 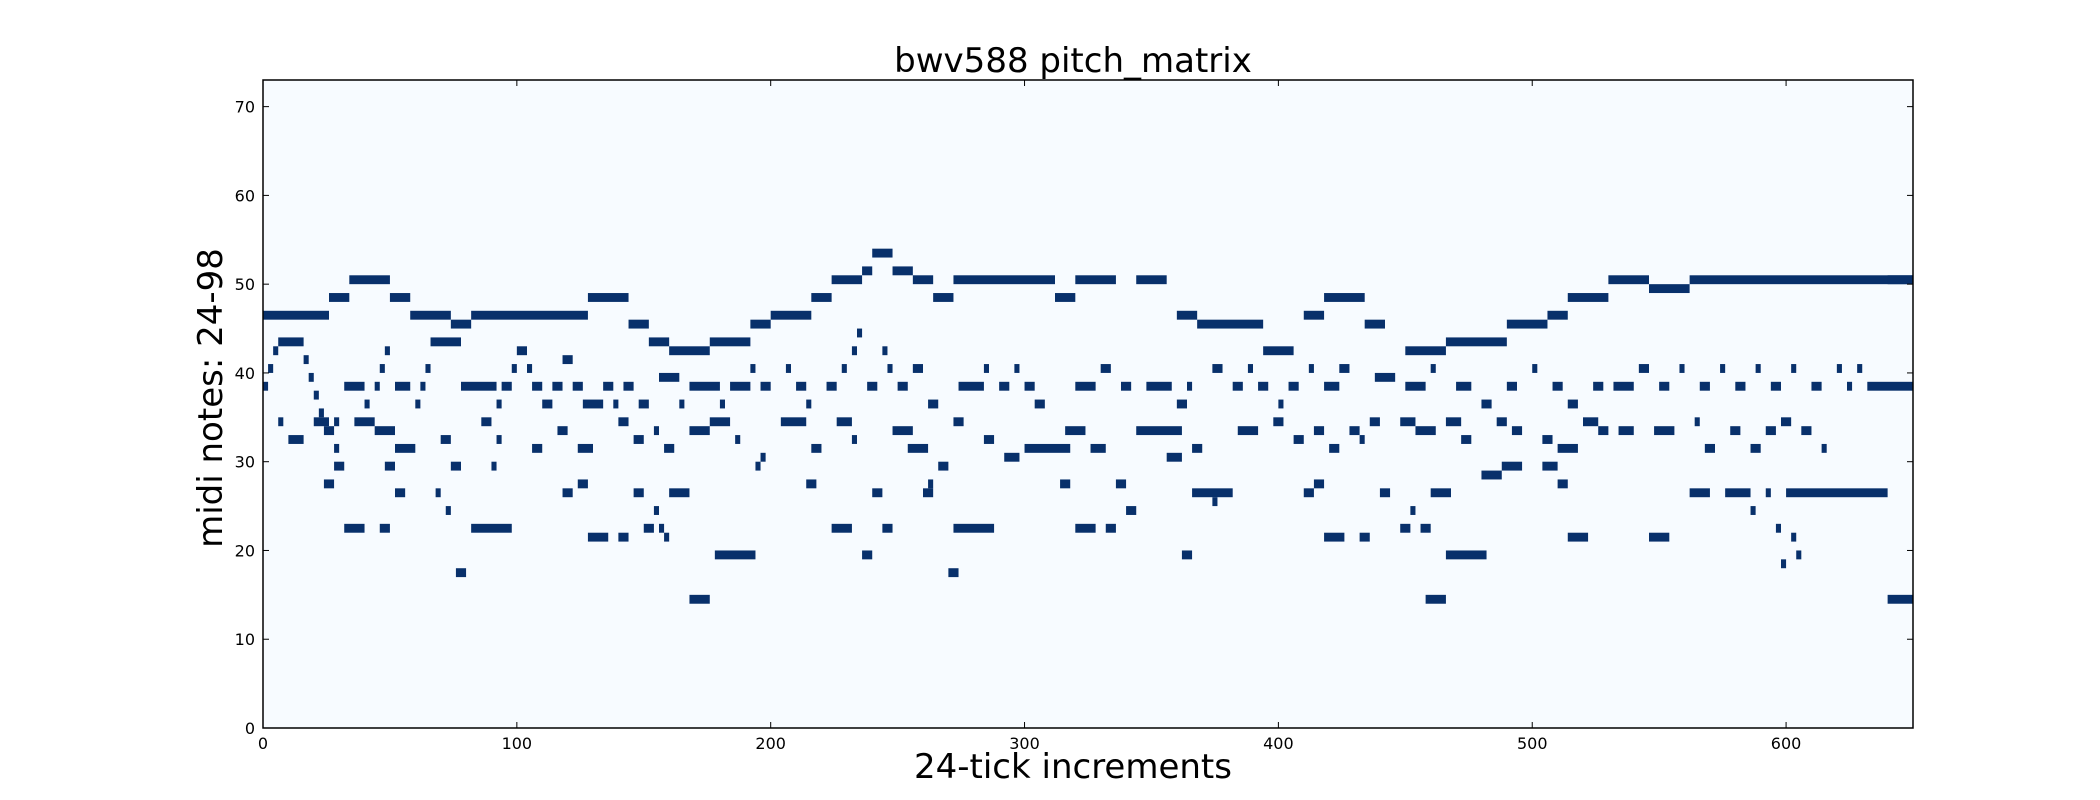 I want to click on chart-title: bwv588 pitch_matrix, so click(x=1073, y=61).